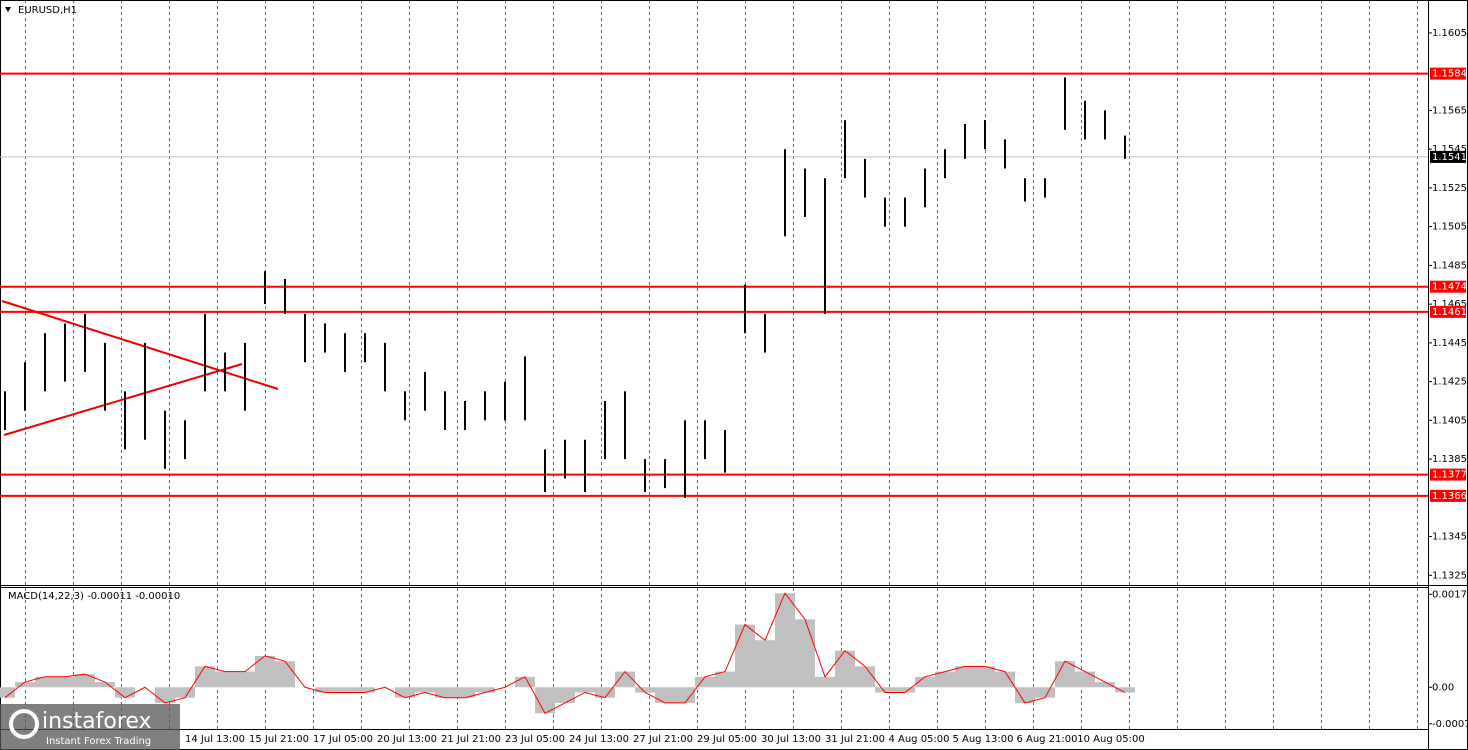  What do you see at coordinates (982, 739) in the screenshot?
I see `x-tick-label: 5 Aug 13:00` at bounding box center [982, 739].